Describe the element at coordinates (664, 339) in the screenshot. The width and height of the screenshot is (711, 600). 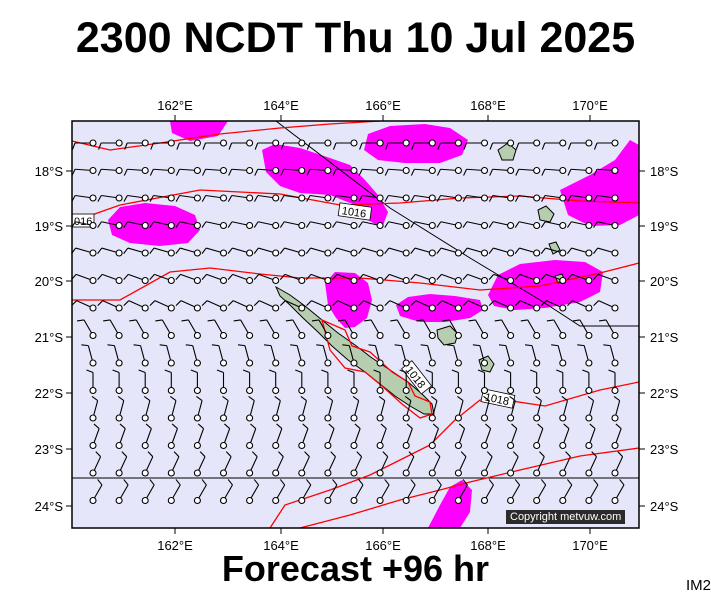
I see `right-latitude-labels: 18°S 19°S 20°S 21°S 22°S 23°S 24°S` at that location.